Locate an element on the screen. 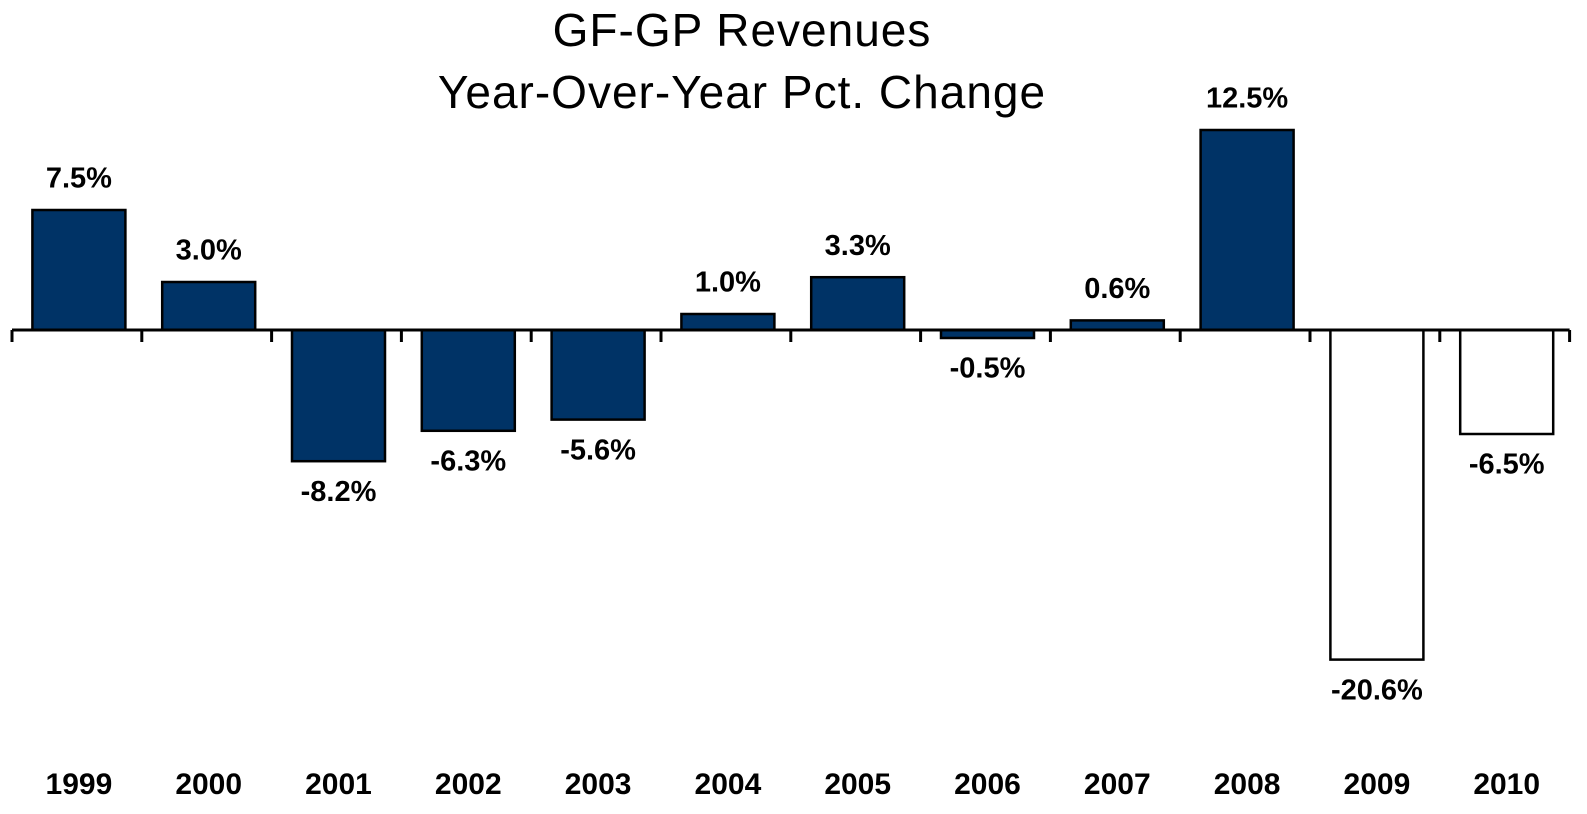 The width and height of the screenshot is (1587, 814). value-label: -0.5% is located at coordinates (988, 369).